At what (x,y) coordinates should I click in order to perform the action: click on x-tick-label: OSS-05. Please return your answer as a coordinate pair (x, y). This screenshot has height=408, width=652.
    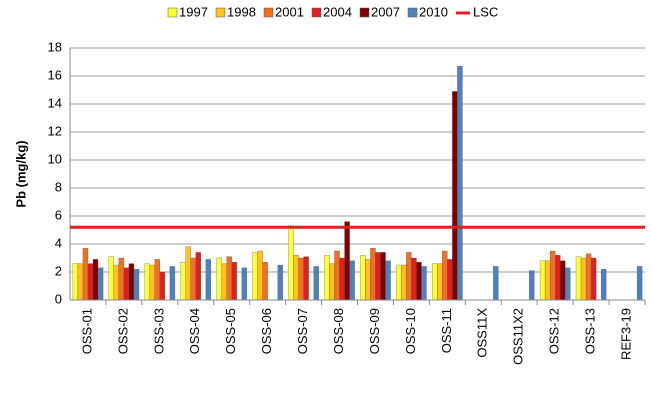
    Looking at the image, I should click on (230, 331).